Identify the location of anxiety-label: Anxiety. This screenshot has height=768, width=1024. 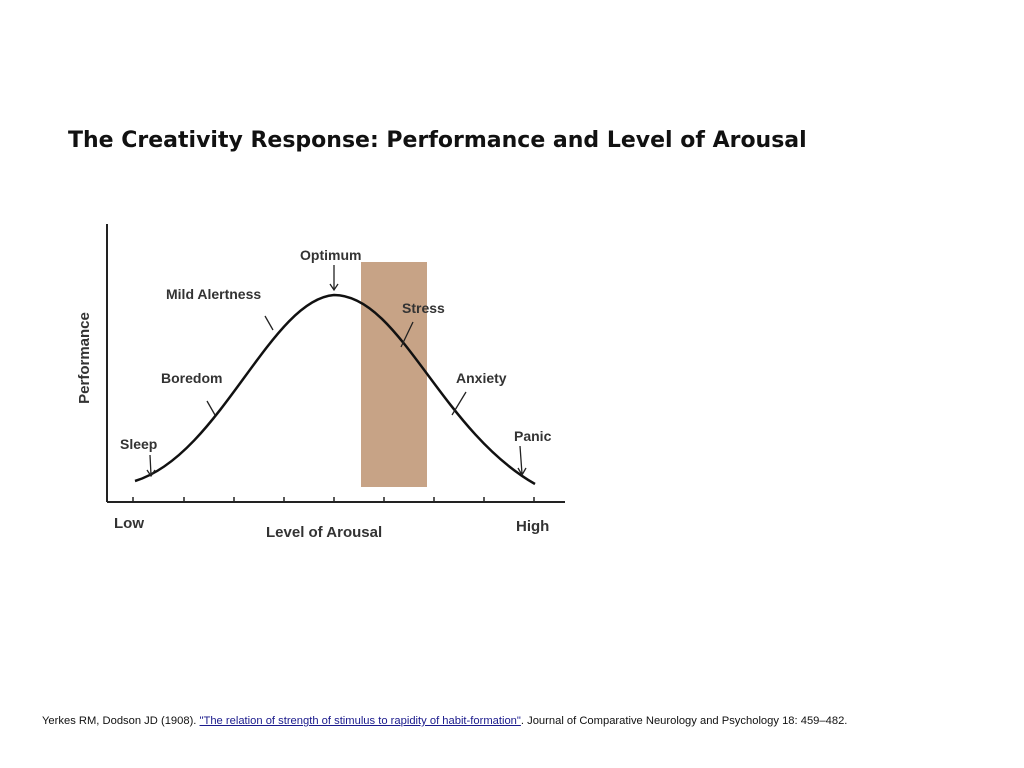
(481, 378).